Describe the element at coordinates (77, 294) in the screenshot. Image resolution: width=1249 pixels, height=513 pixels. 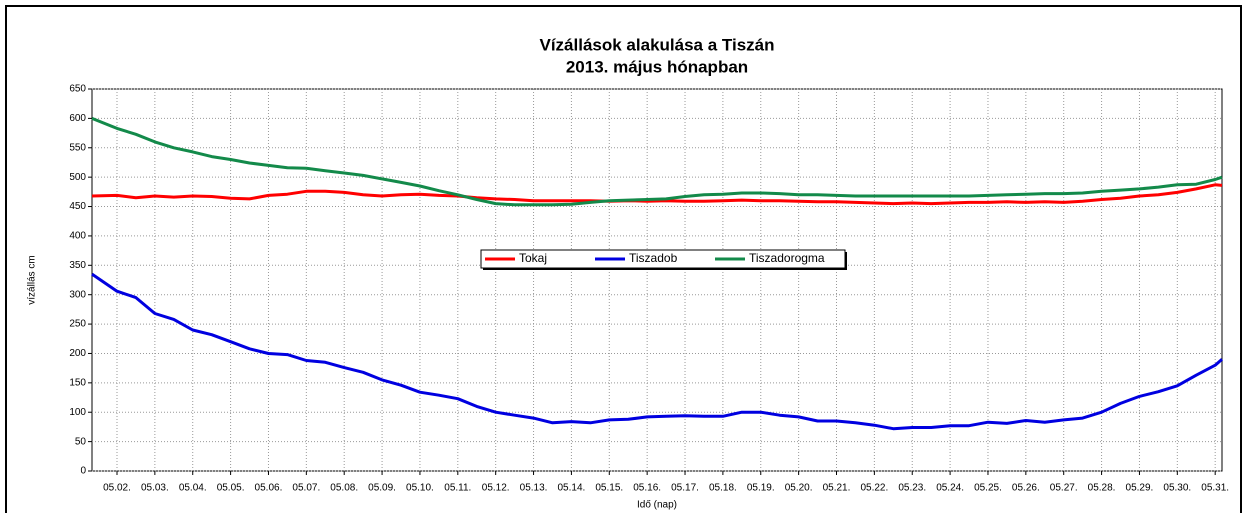
I see `y-tick-label: 300` at that location.